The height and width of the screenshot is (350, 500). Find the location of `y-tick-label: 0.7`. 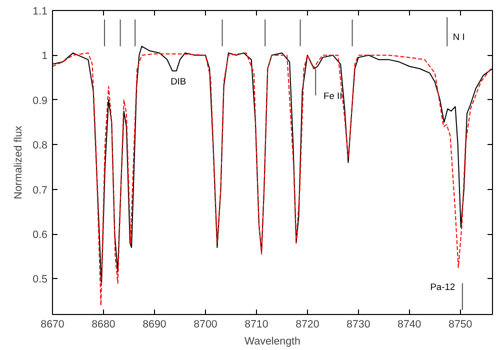

y-tick-label: 0.7 is located at coordinates (40, 190).